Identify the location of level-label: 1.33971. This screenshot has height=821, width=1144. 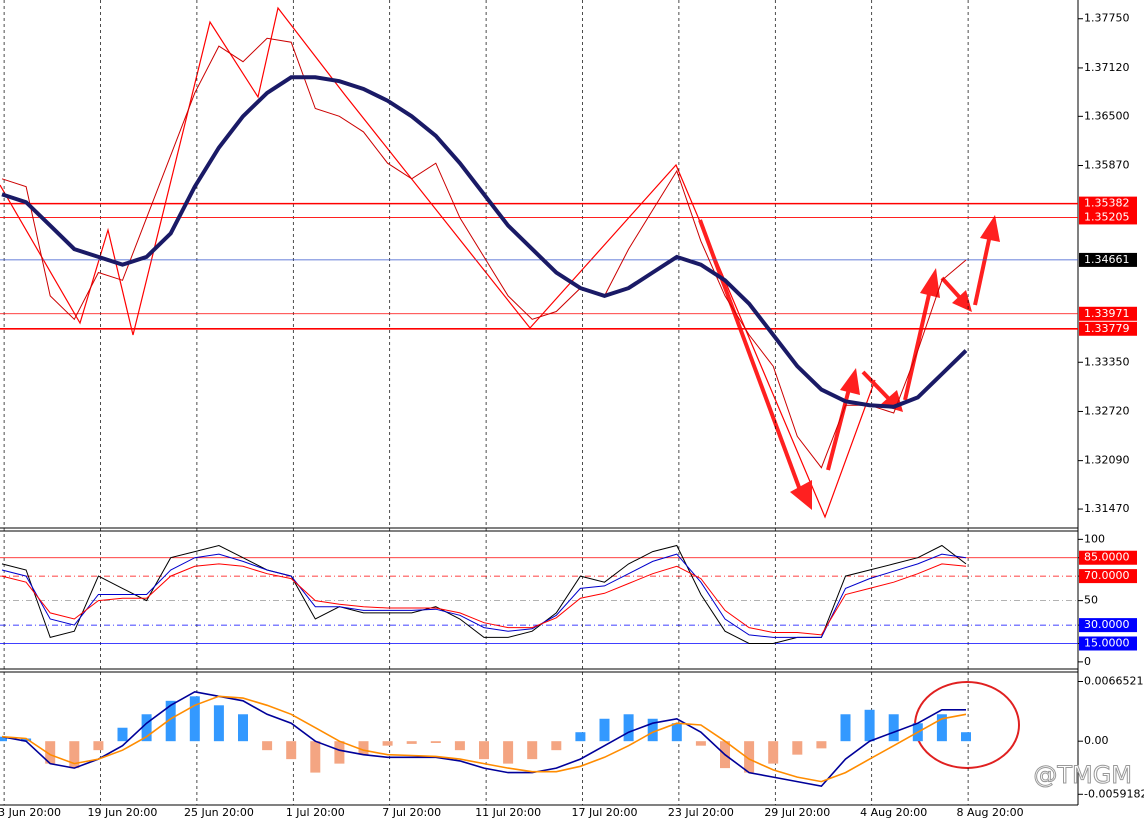
(1107, 313).